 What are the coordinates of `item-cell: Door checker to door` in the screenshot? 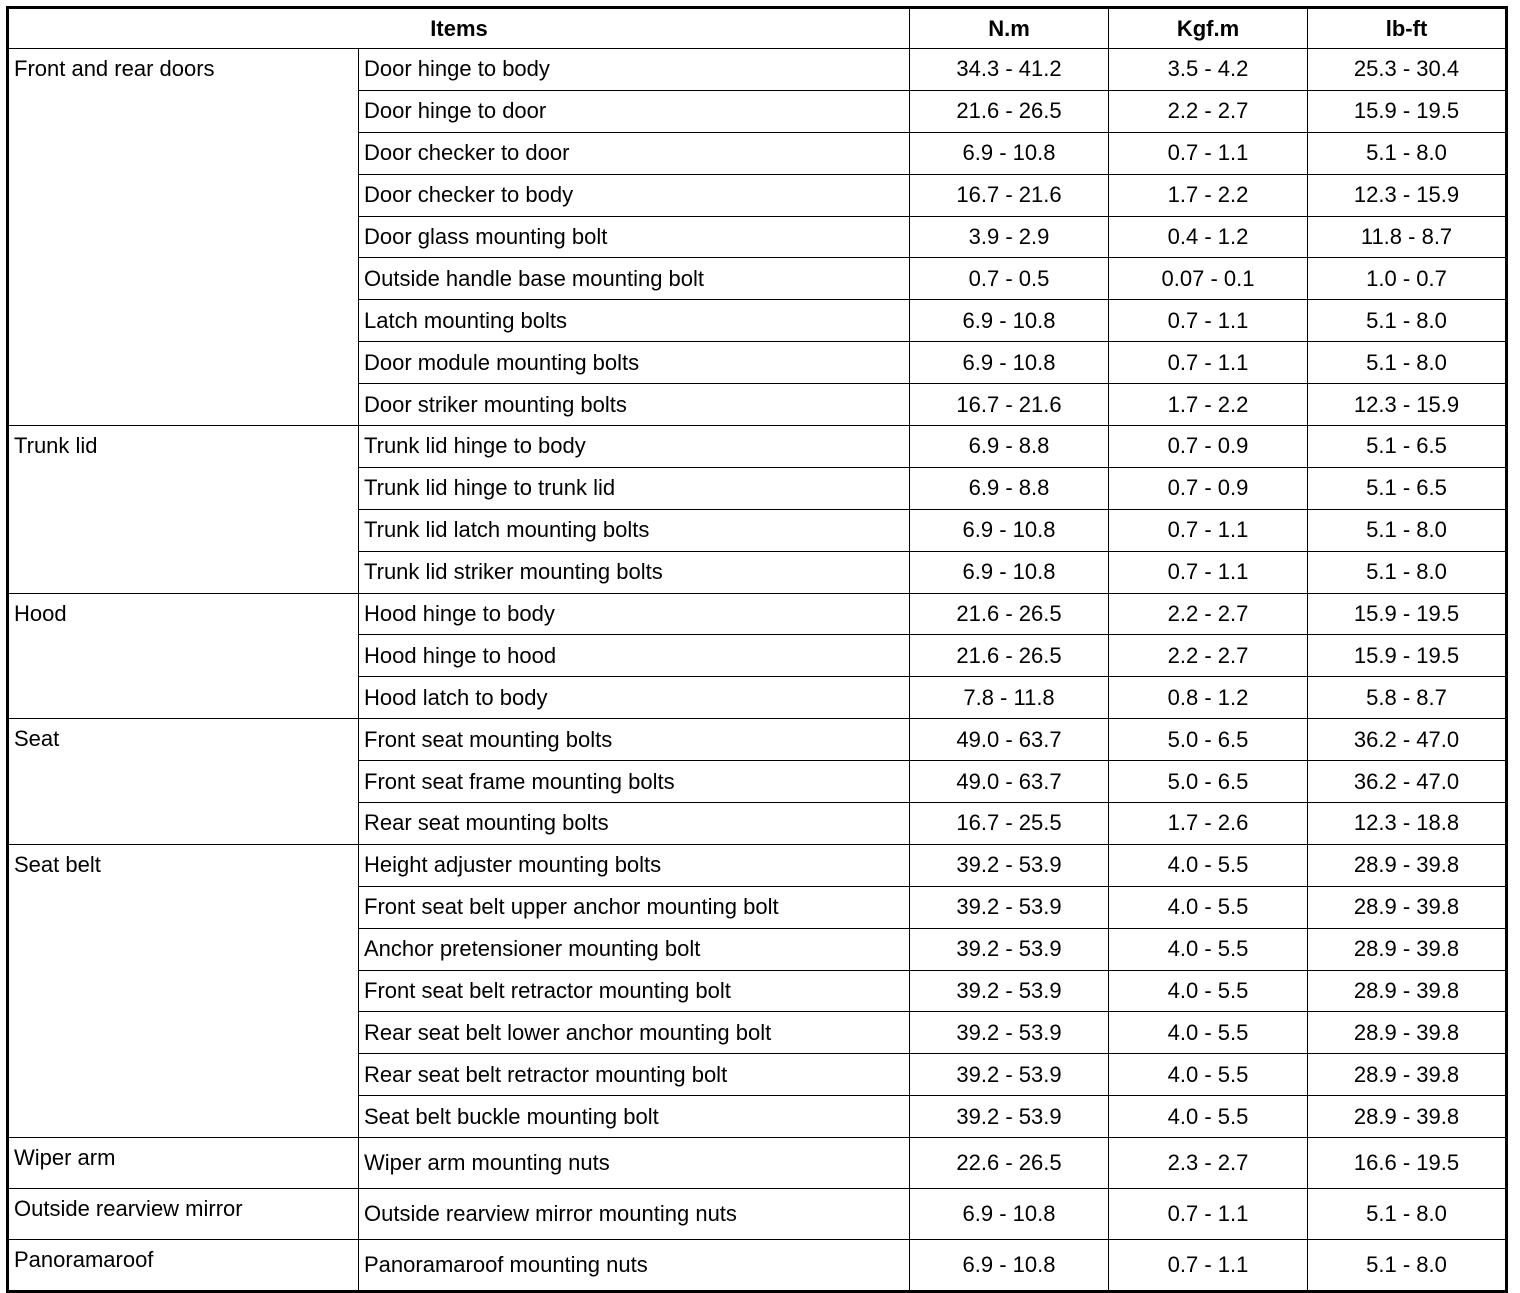 It's located at (634, 153).